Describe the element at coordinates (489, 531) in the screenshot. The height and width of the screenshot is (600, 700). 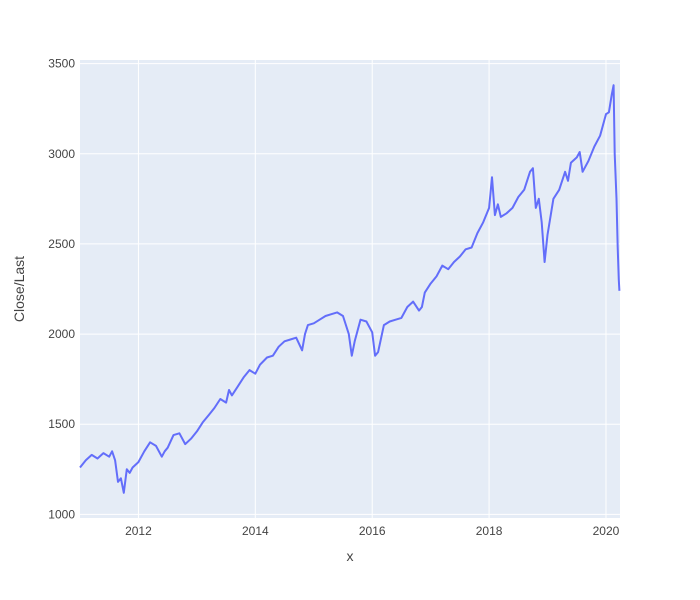
I see `x-tick-label: 2018` at that location.